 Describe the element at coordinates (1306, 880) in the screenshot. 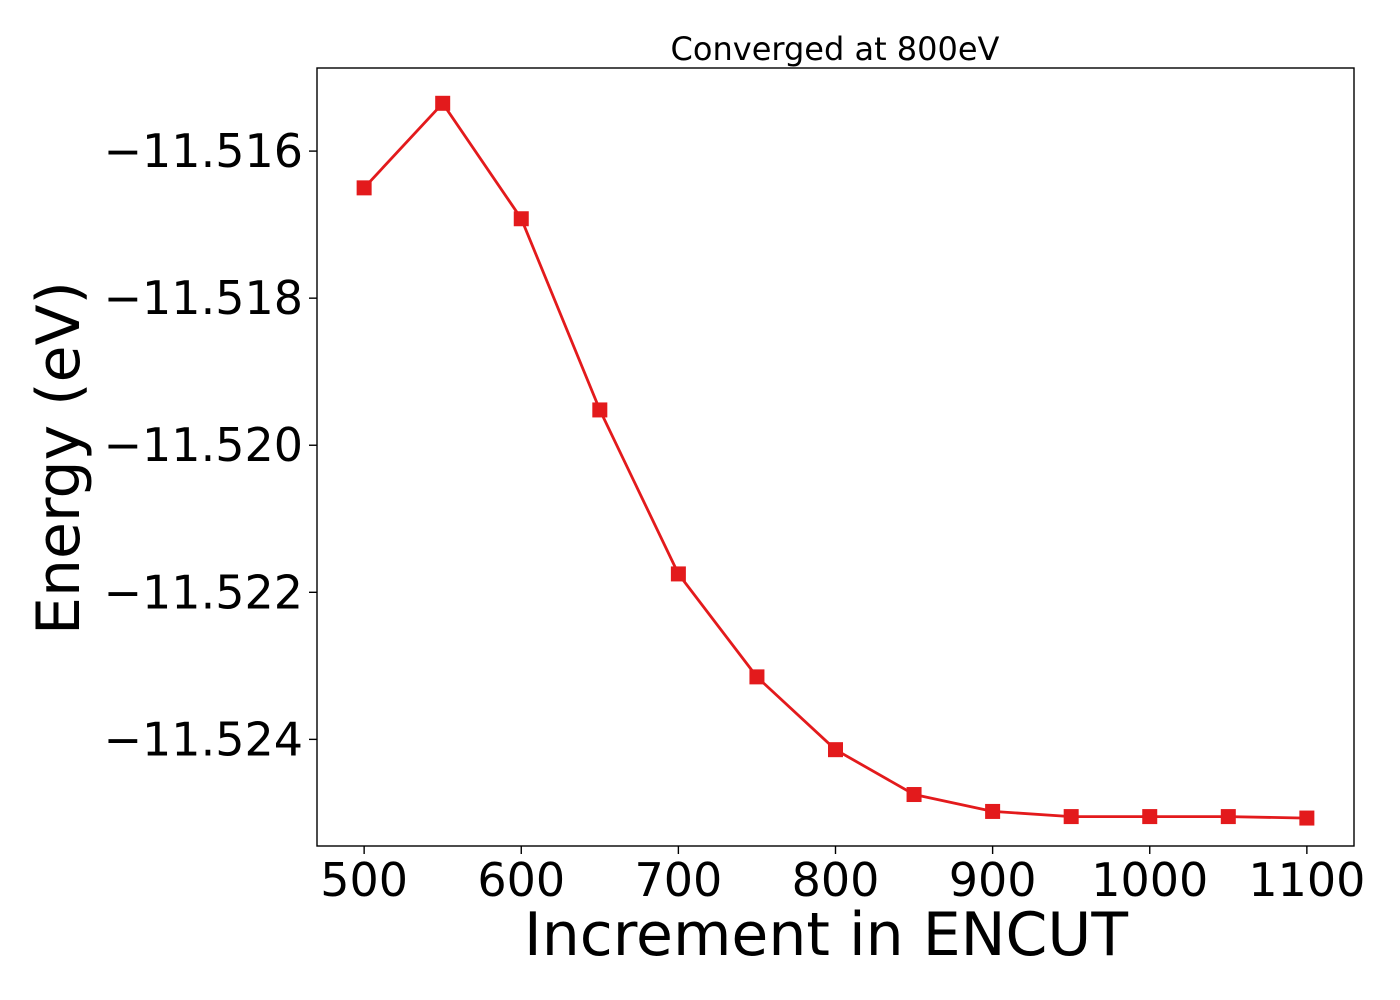

I see `x-tick-label: 1100` at that location.